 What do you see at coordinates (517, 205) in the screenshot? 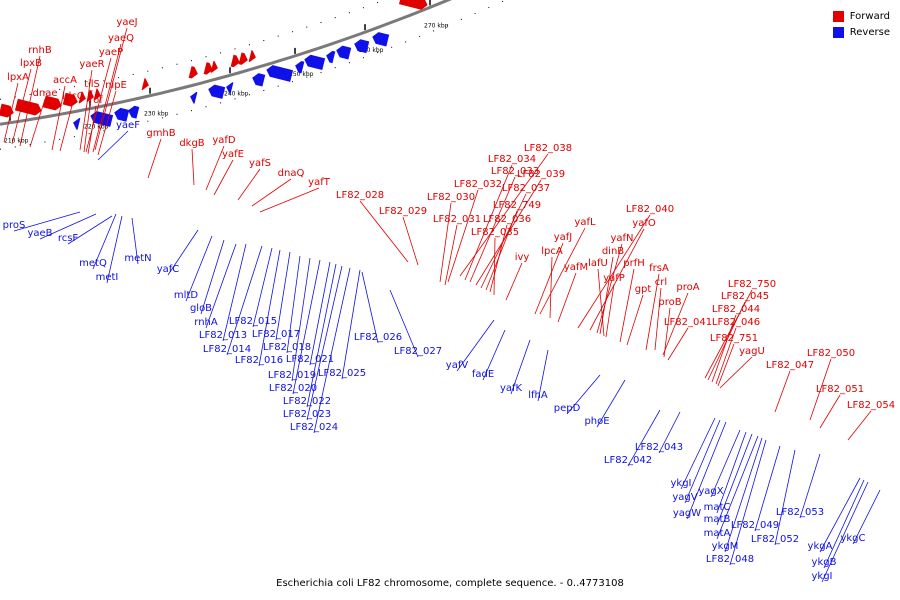
I see `forward-gene-label: LF82_749` at bounding box center [517, 205].